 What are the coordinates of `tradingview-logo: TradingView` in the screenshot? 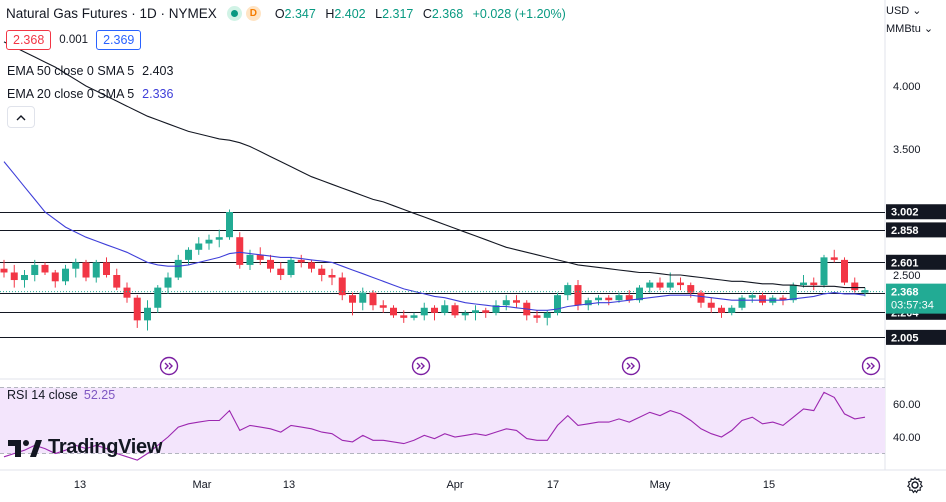 It's located at (85, 447).